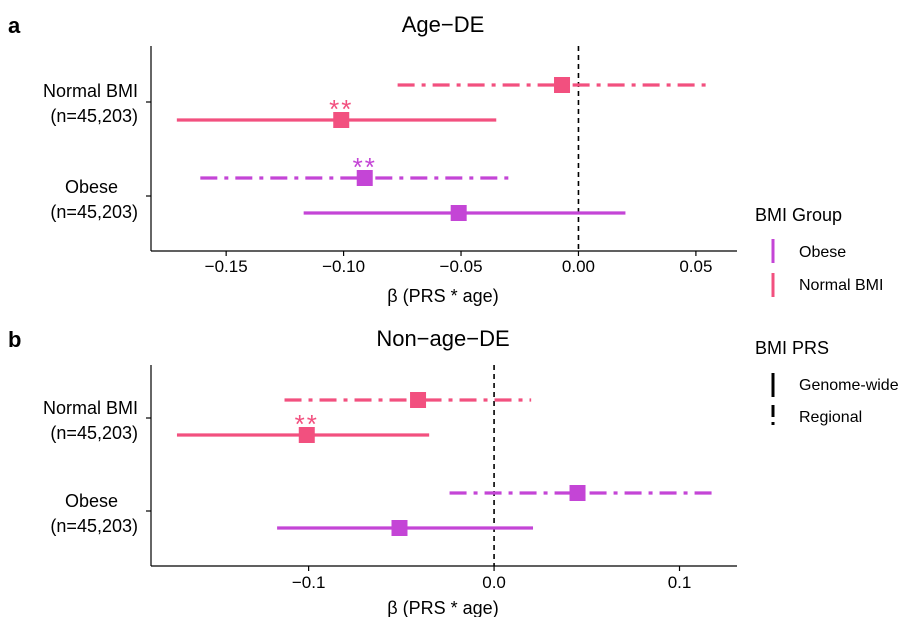  Describe the element at coordinates (309, 582) in the screenshot. I see `panel-b-x-tick-label-0: −0.1` at that location.